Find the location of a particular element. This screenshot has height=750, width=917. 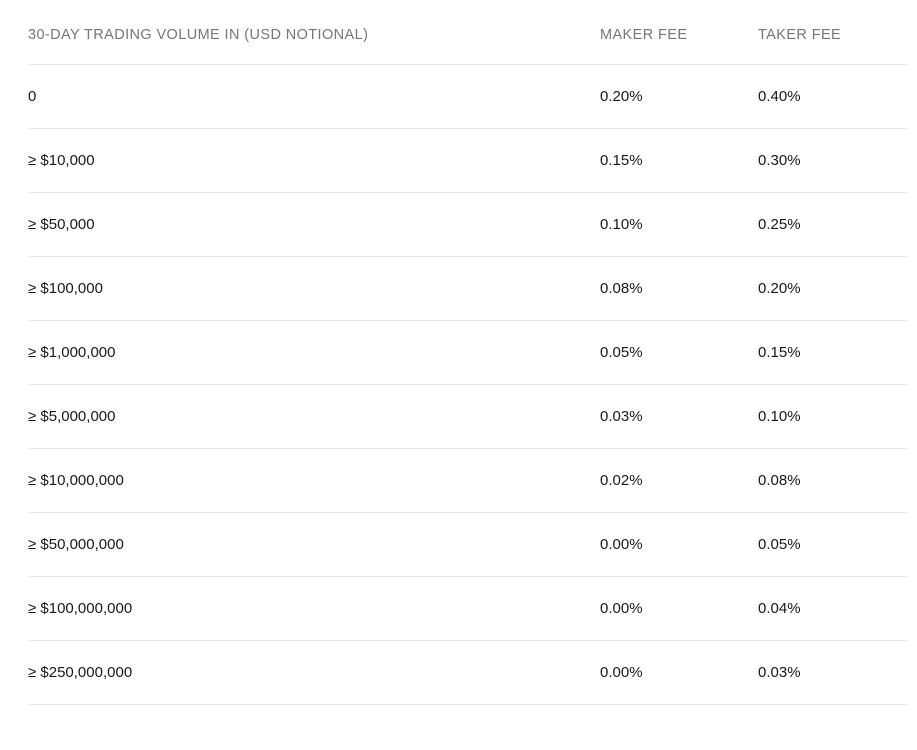

volume-cell: ≥ $10,000,000 is located at coordinates (314, 480).